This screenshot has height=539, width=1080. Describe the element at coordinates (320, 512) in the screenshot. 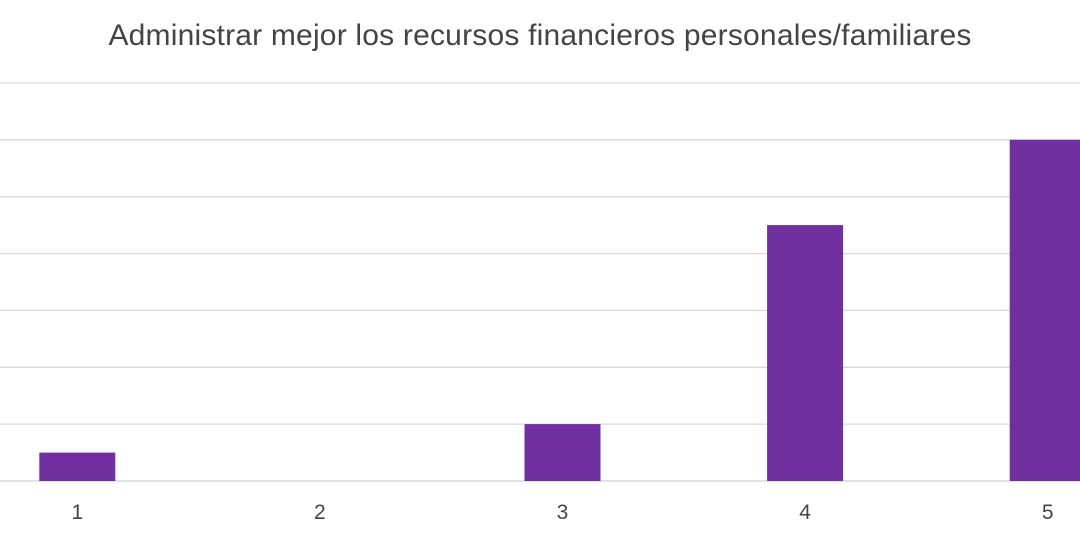

I see `x-tick-label: 2` at that location.